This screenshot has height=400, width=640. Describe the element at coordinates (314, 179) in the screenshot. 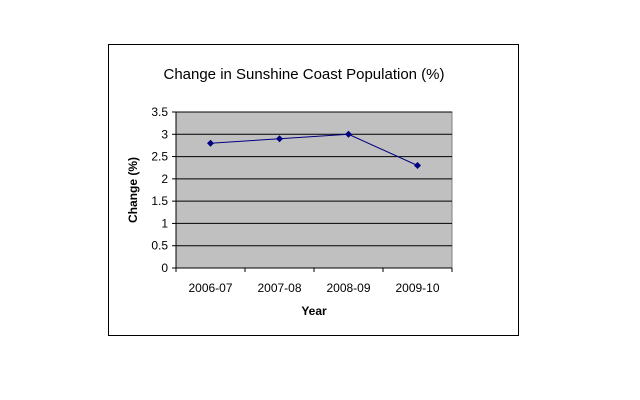

I see `grid-lines` at that location.